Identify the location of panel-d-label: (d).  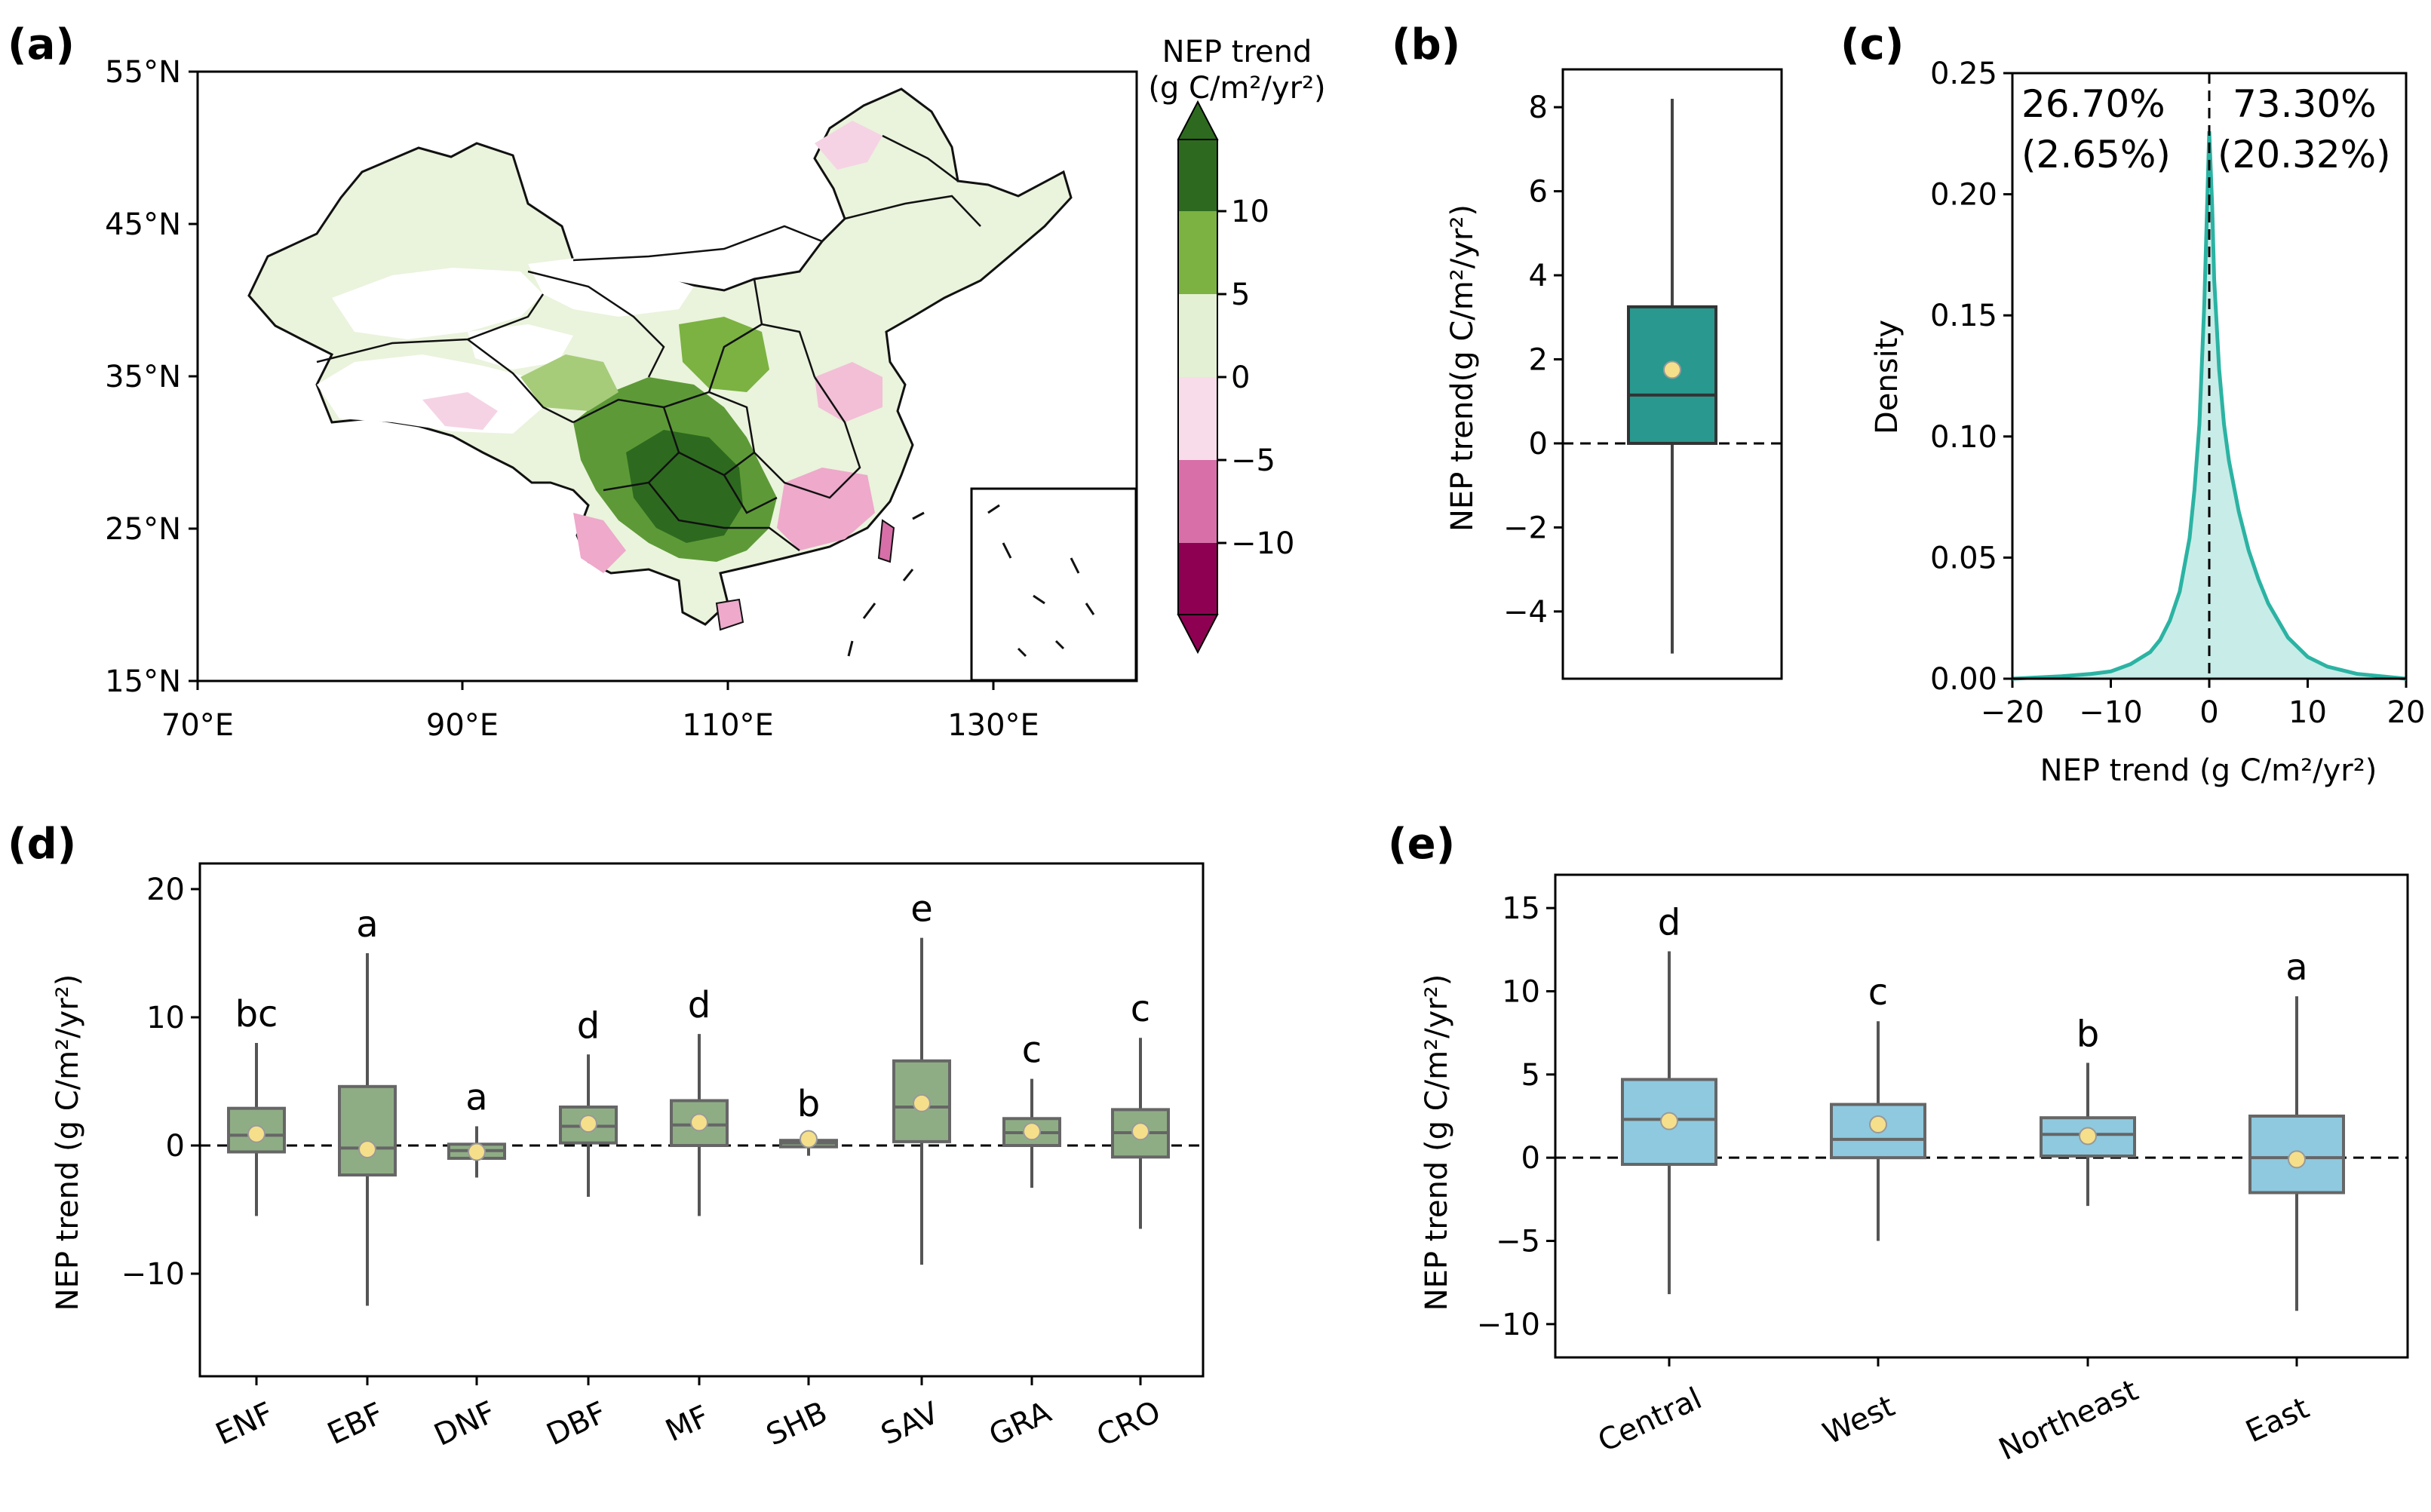
(42, 844).